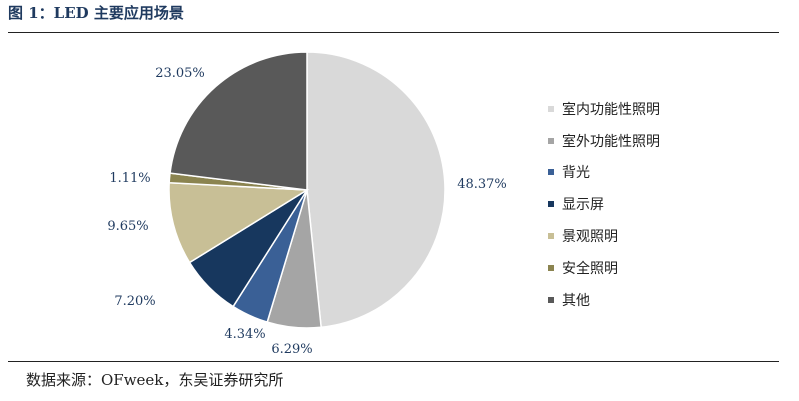 Image resolution: width=799 pixels, height=401 pixels. I want to click on legend-label: 室内功能性照明, so click(611, 109).